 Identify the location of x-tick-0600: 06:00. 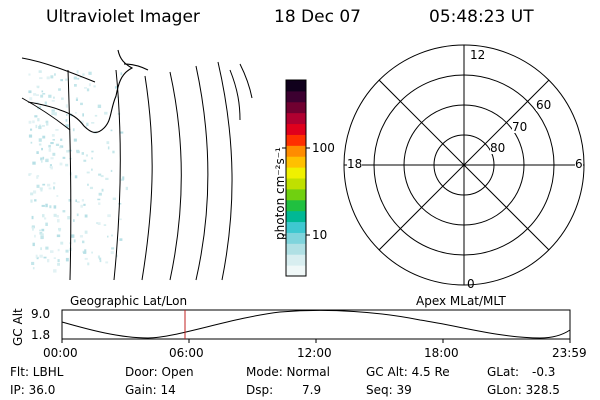
(186, 353).